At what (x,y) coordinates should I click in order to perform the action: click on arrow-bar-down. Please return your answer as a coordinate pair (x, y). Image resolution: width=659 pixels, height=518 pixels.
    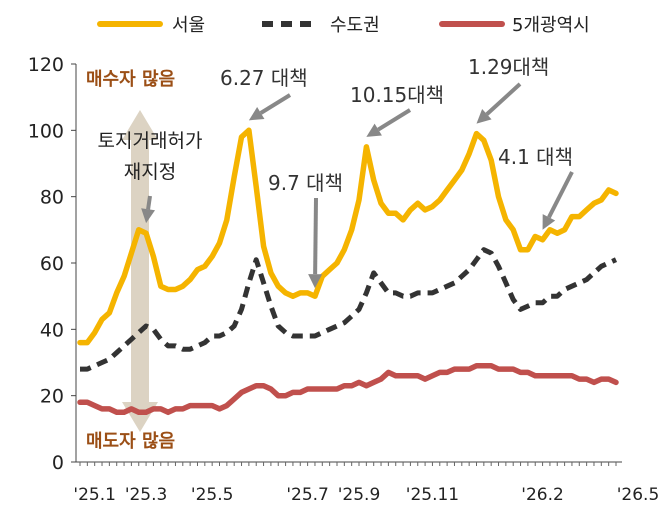
    Looking at the image, I should click on (140, 416).